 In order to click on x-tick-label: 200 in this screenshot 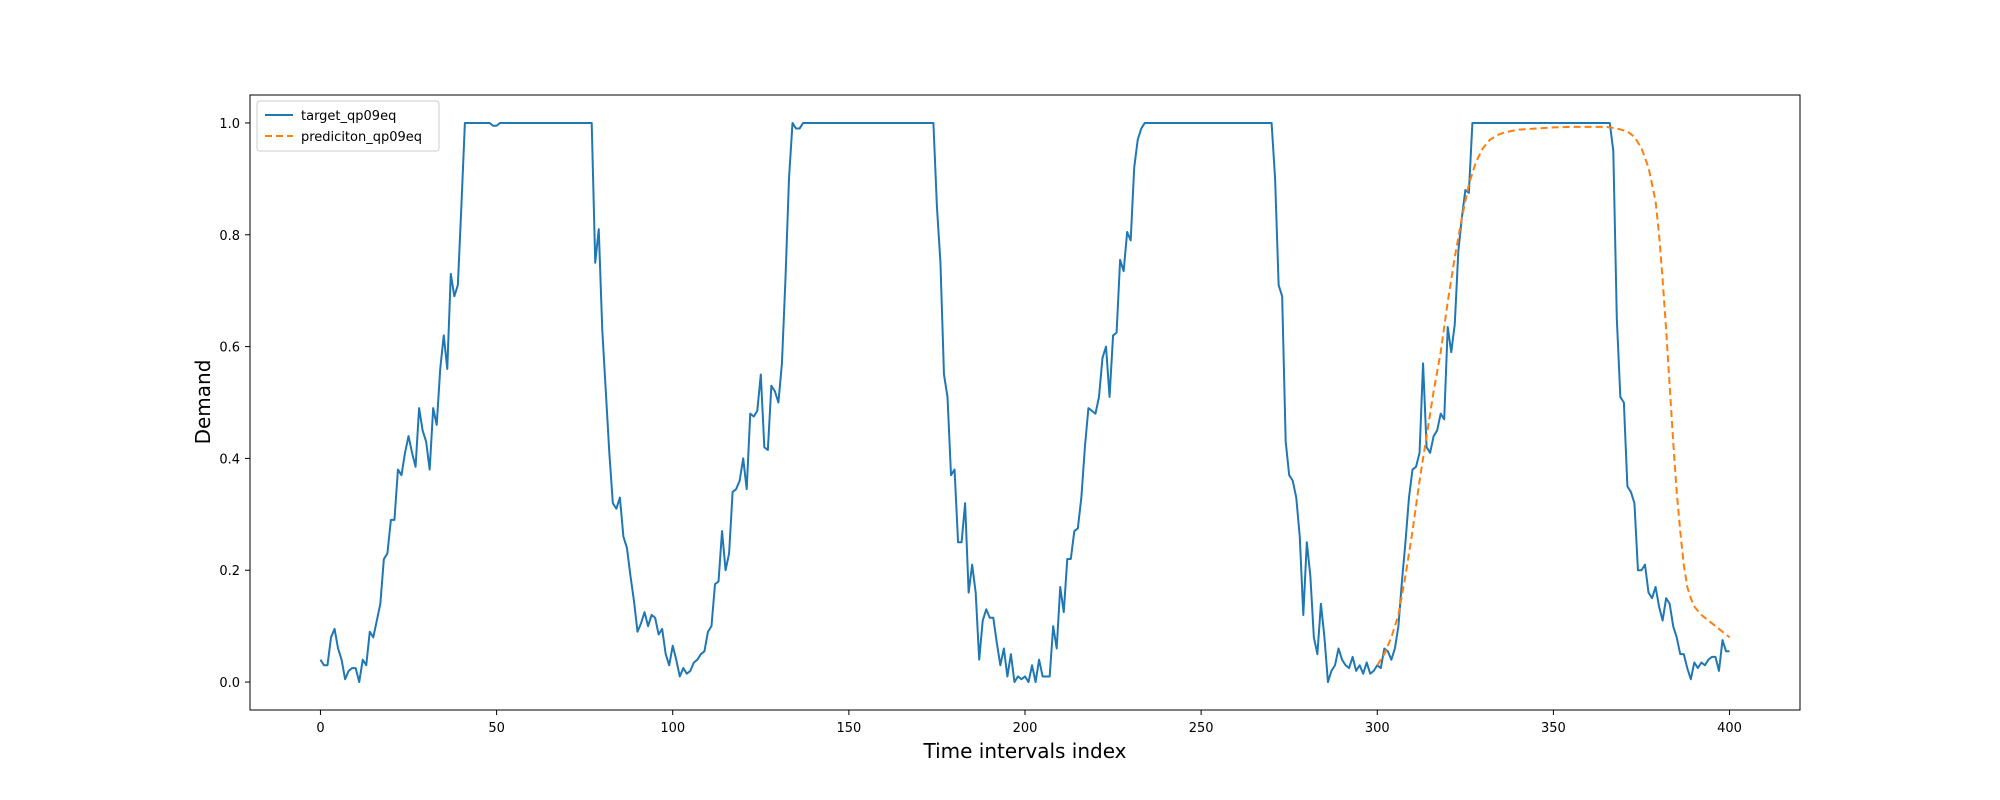, I will do `click(1025, 728)`.